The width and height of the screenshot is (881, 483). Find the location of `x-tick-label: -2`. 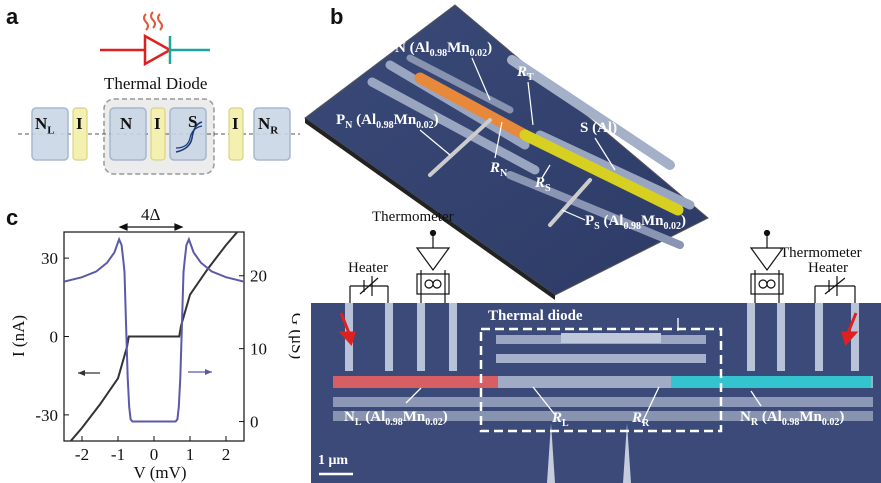

x-tick-label: -2 is located at coordinates (82, 454).